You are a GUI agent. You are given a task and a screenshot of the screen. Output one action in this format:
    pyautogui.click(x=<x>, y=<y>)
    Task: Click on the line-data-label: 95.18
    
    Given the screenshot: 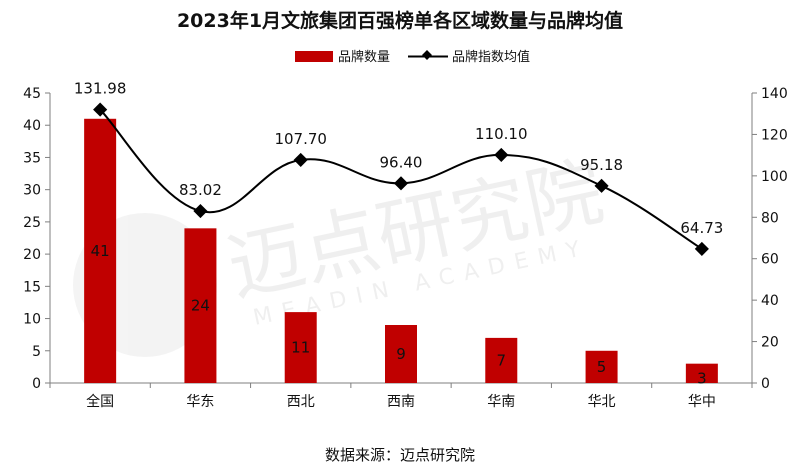 What is the action you would take?
    pyautogui.click(x=601, y=165)
    